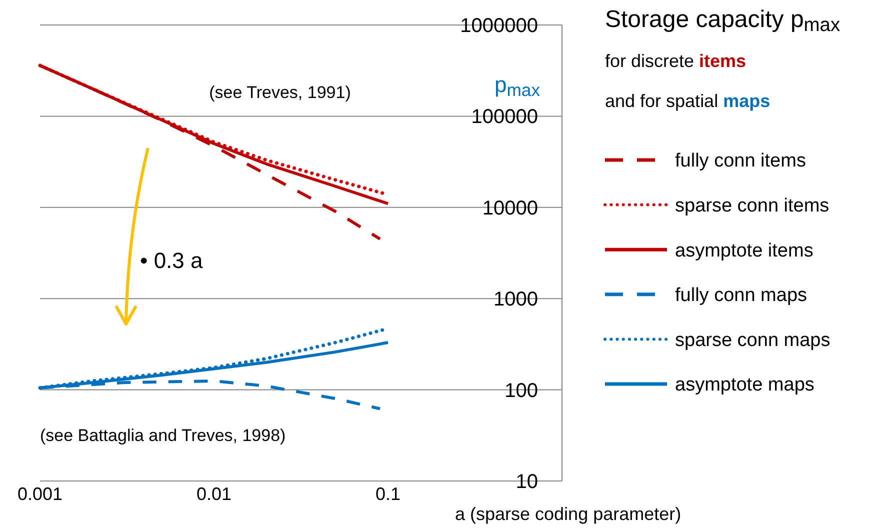  What do you see at coordinates (172, 260) in the screenshot?
I see `annotation: • 0.3 a` at bounding box center [172, 260].